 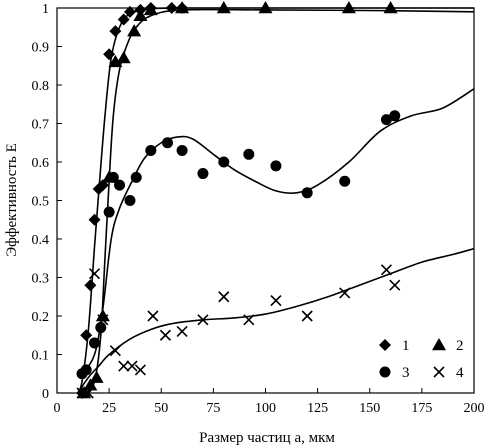 I want to click on legend-label-3: 3, so click(x=406, y=373).